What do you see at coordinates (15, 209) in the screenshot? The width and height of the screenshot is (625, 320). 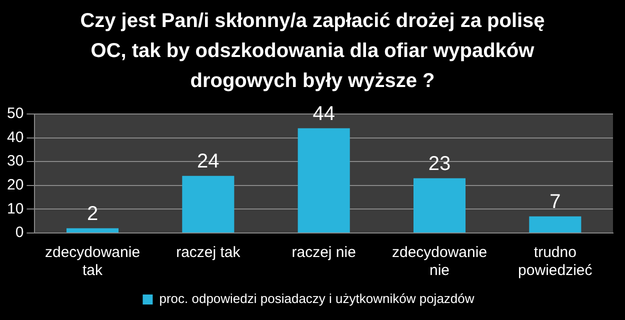 I see `y-tick-label: 10` at bounding box center [15, 209].